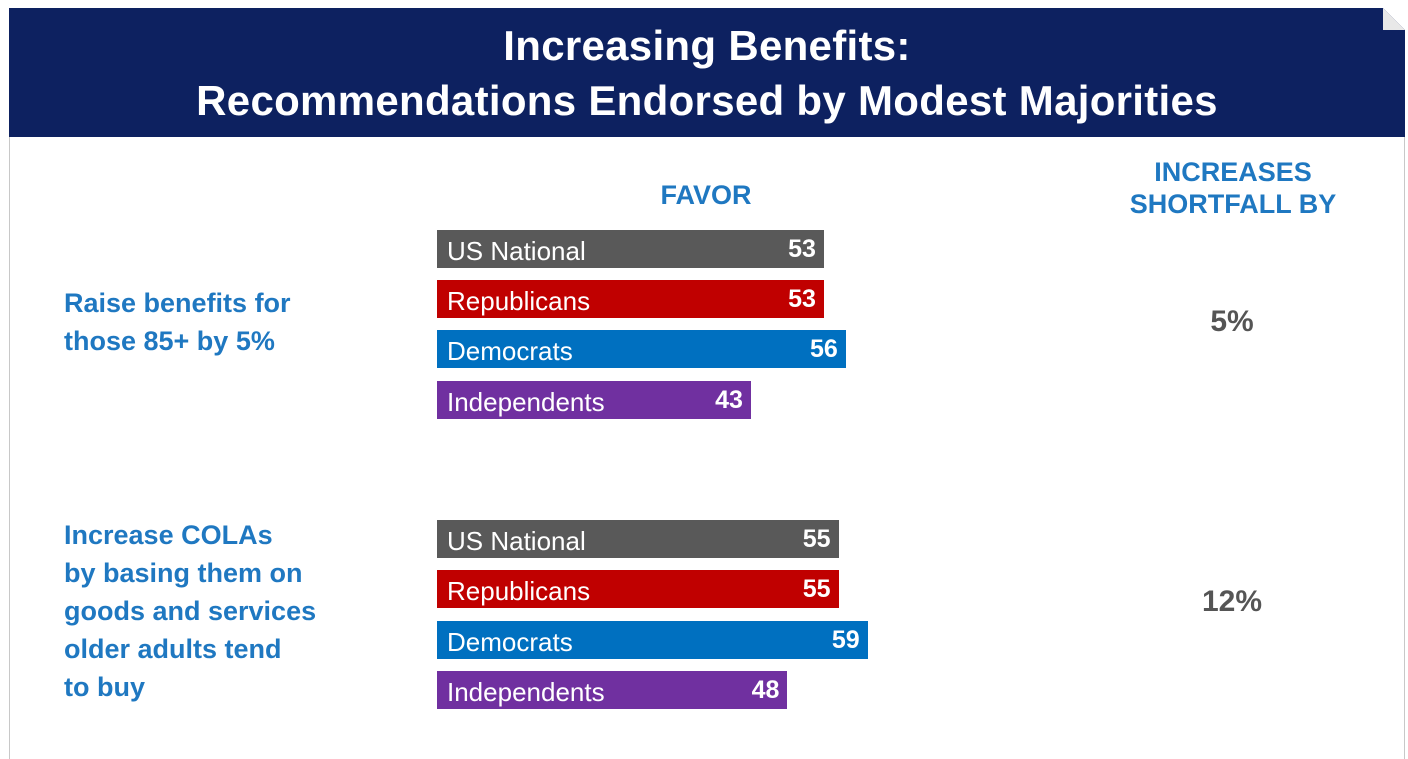  Describe the element at coordinates (845, 640) in the screenshot. I see `bar-value-label: 59` at that location.